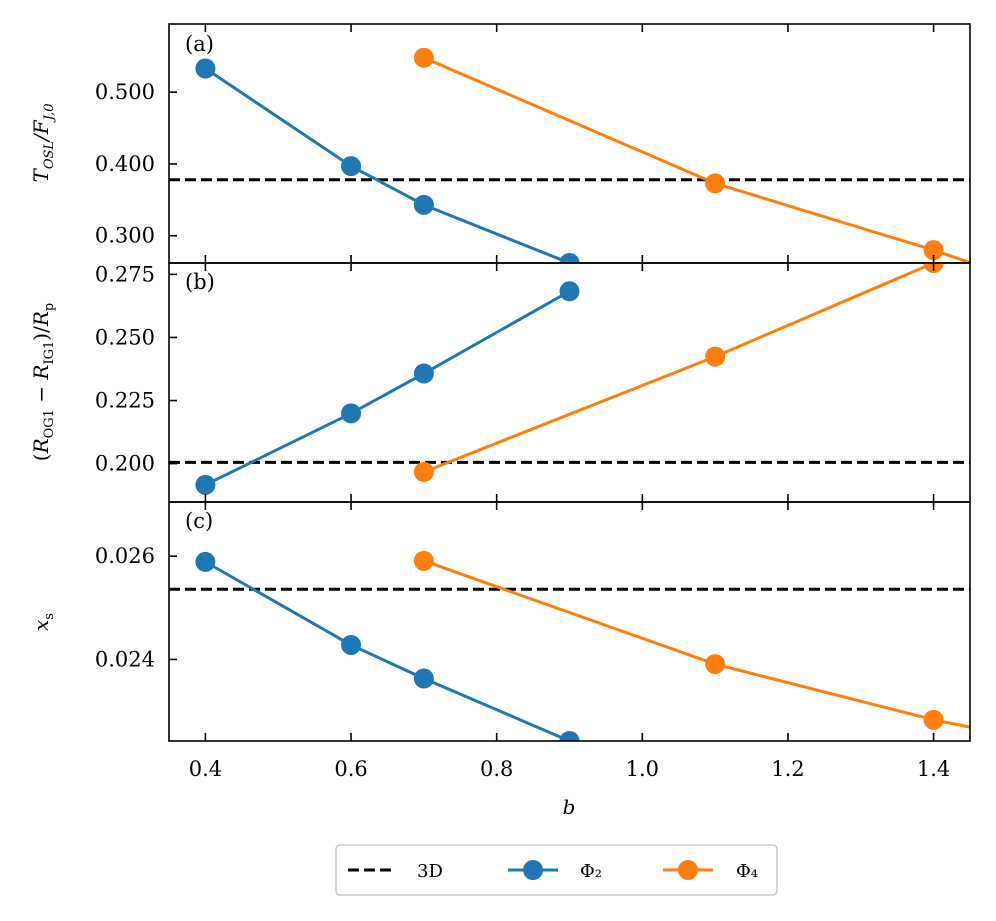  What do you see at coordinates (496, 769) in the screenshot?
I see `x-tick-label: 0.8` at bounding box center [496, 769].